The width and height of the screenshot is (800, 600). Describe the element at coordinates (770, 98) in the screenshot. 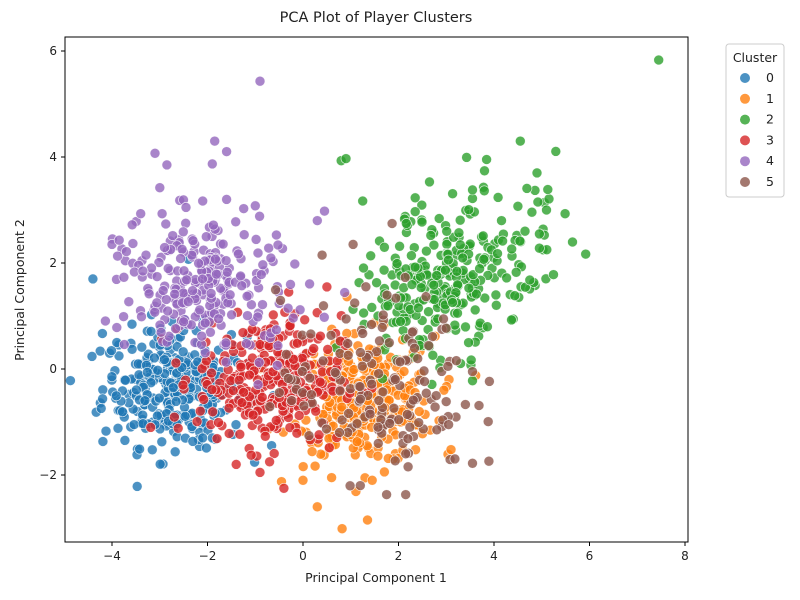

I see `legend-label: 1` at that location.